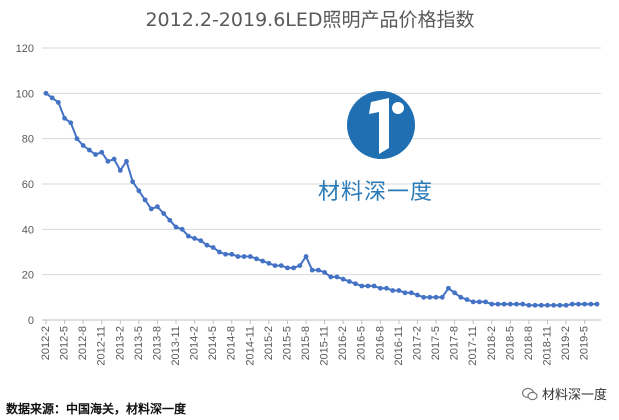 The width and height of the screenshot is (619, 420). I want to click on x-tick-label: 2016-8, so click(380, 343).